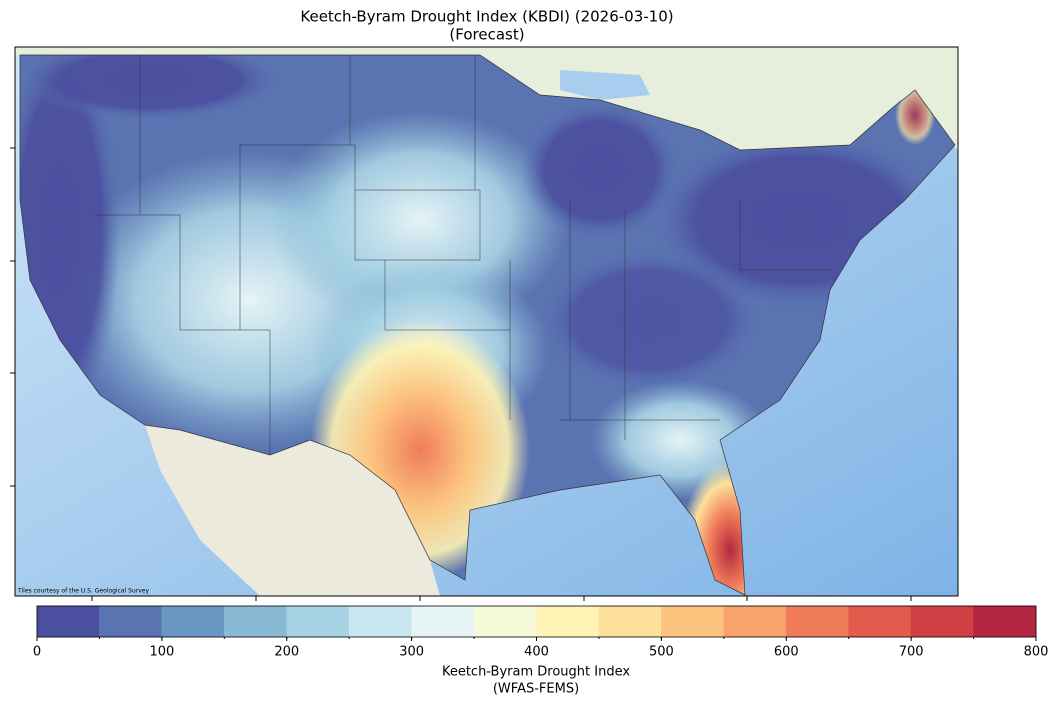  Describe the element at coordinates (486, 98) in the screenshot. I see `canada` at that location.